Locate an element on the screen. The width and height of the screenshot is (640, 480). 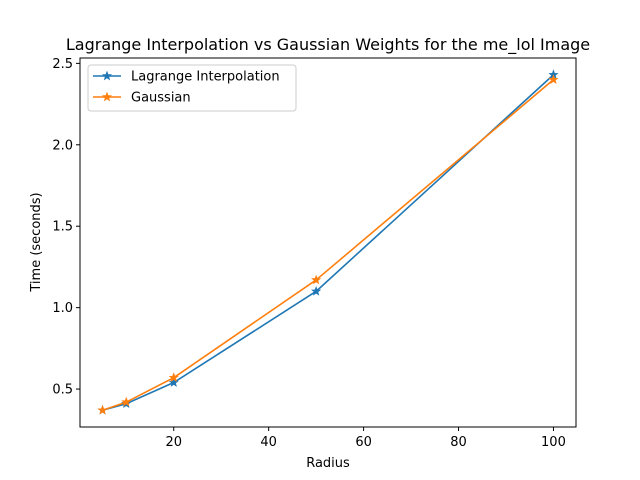
x-tick-label: 40 is located at coordinates (268, 442).